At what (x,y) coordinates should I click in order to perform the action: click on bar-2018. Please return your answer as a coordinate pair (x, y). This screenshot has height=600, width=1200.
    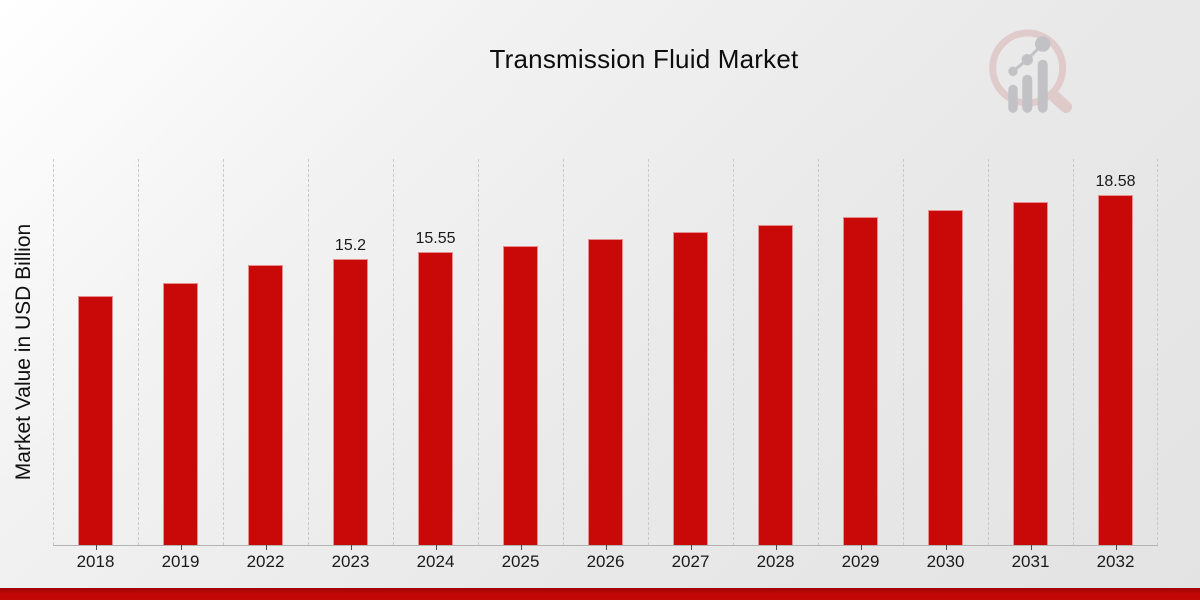
    Looking at the image, I should click on (95, 420).